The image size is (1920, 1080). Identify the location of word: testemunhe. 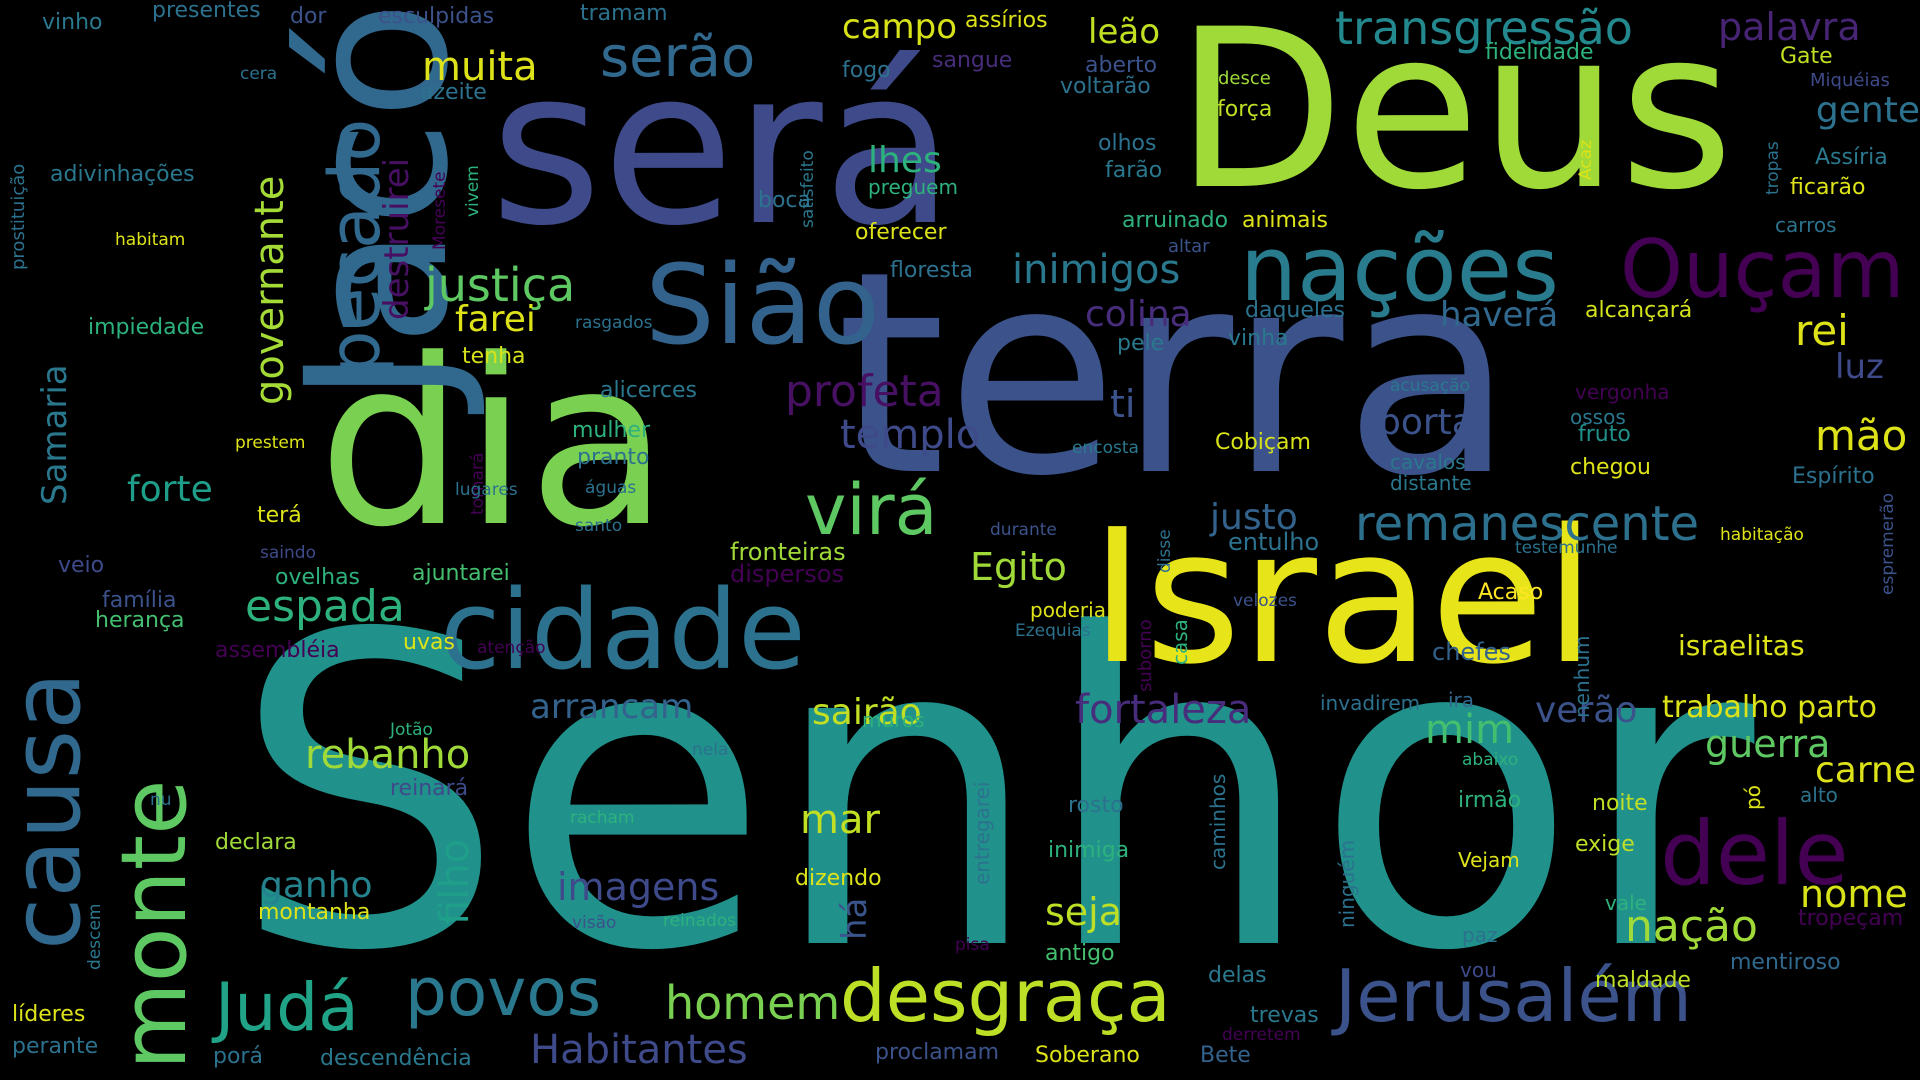
(1566, 548).